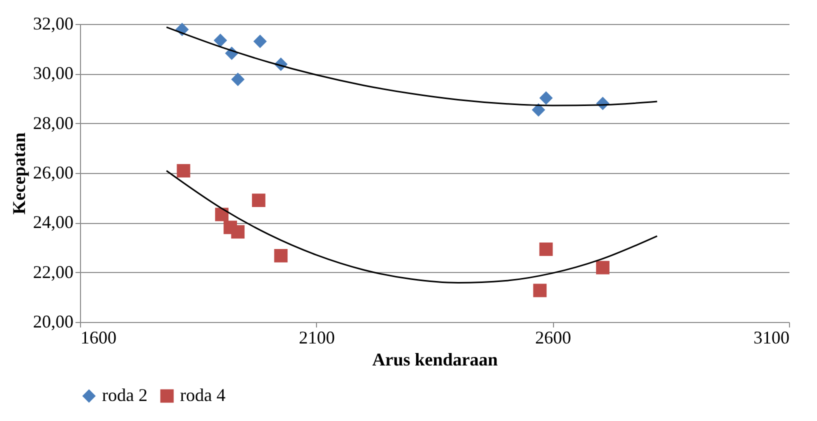  I want to click on legend-label: roda 2, so click(125, 395).